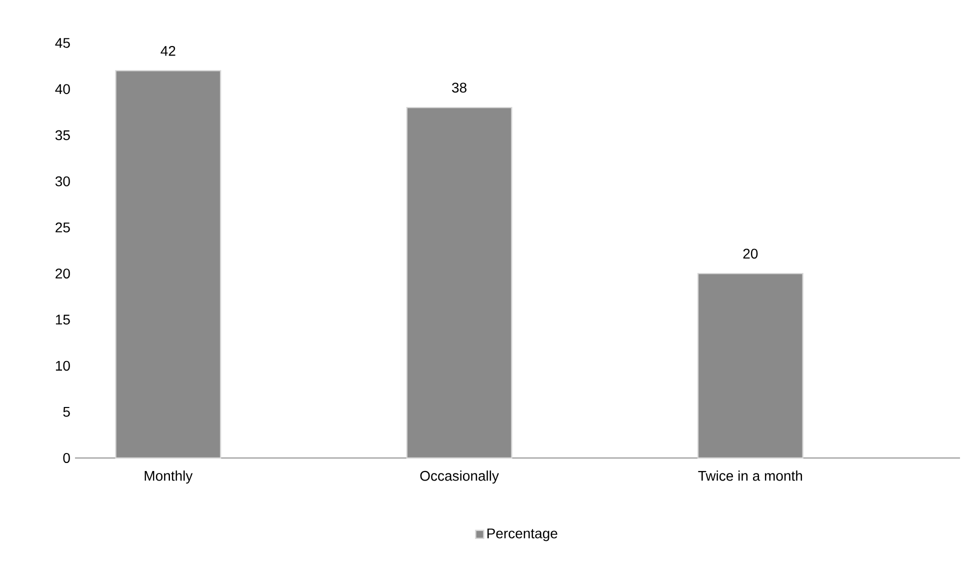 The height and width of the screenshot is (587, 972). I want to click on data-label: 38, so click(459, 87).